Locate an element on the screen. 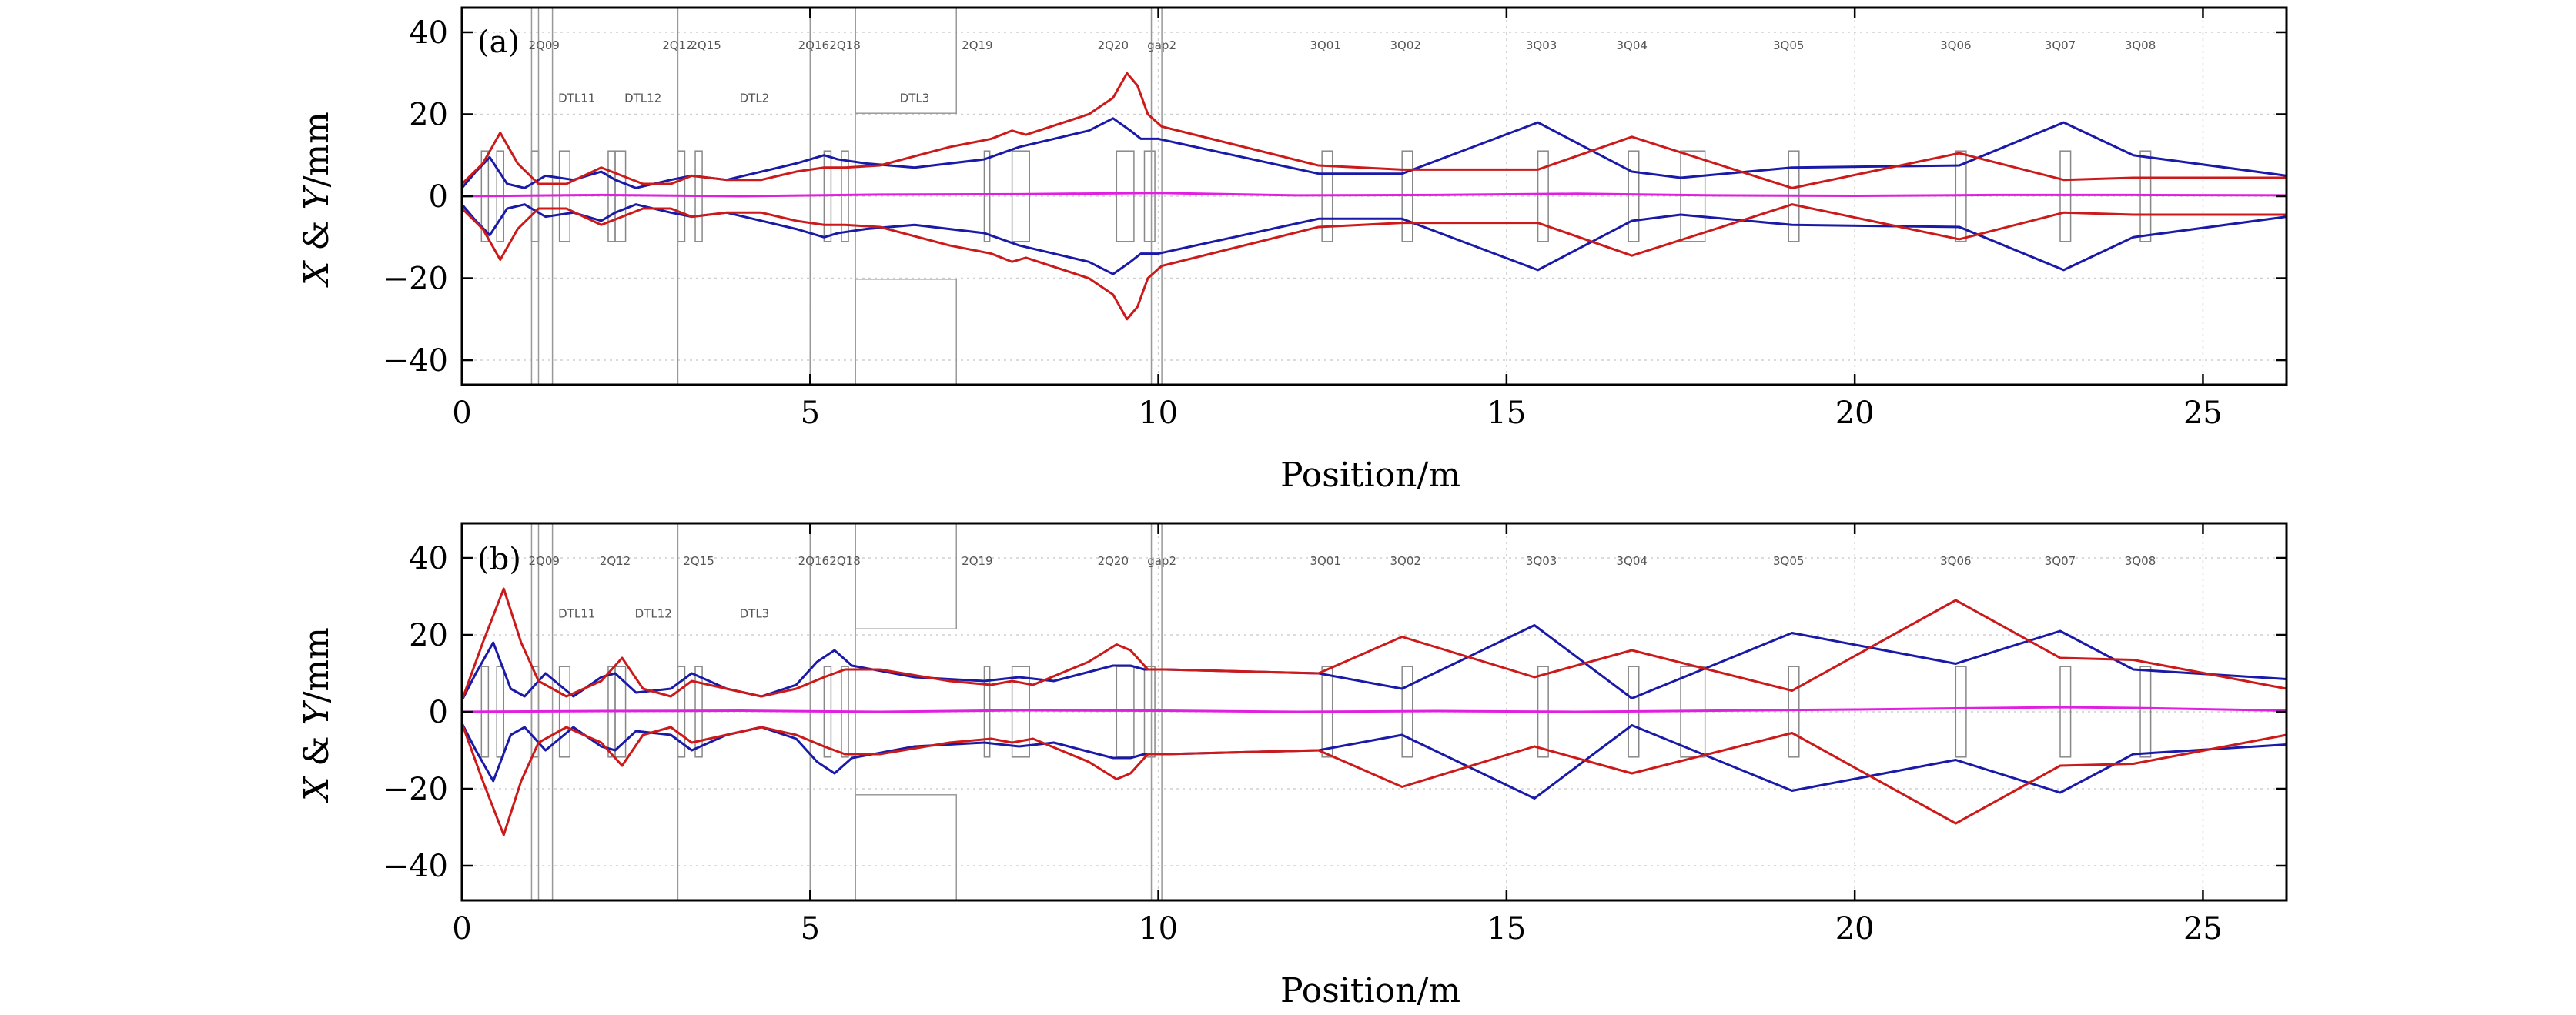  panel-a-xtick-label: 5 is located at coordinates (810, 413).